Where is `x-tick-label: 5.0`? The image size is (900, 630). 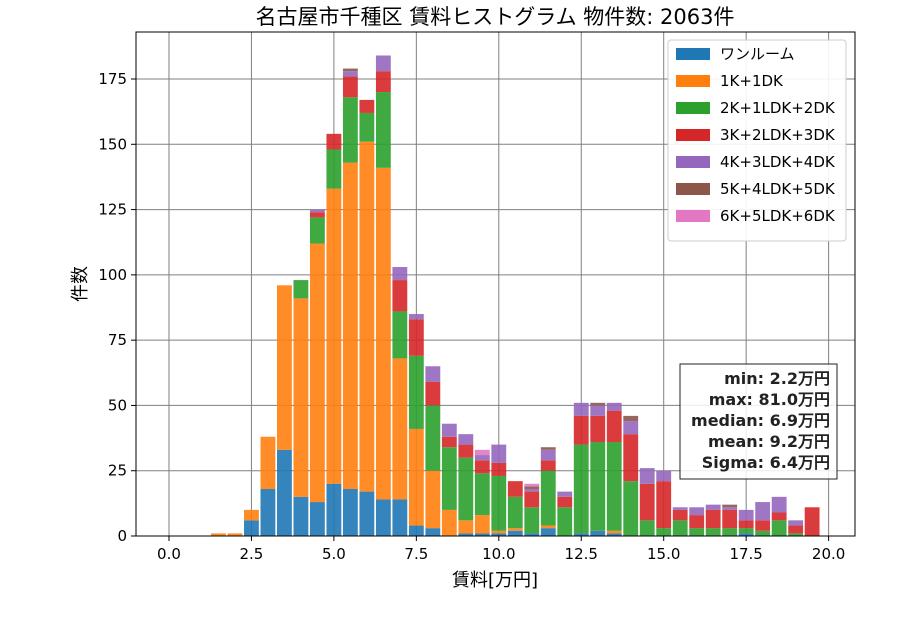 x-tick-label: 5.0 is located at coordinates (334, 554).